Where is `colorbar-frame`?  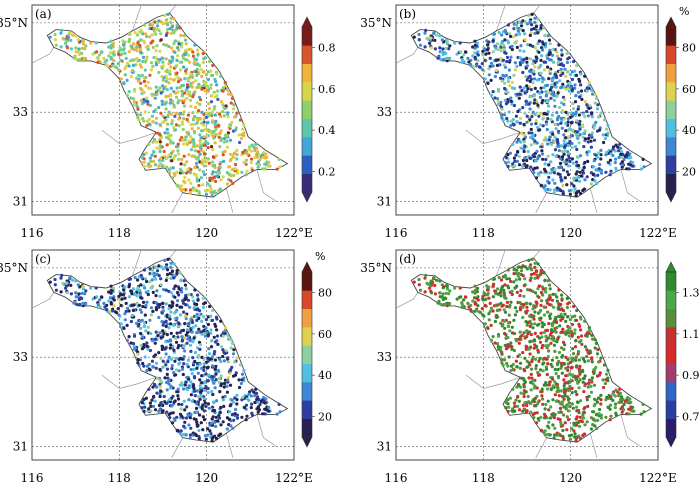 colorbar-frame is located at coordinates (307, 109).